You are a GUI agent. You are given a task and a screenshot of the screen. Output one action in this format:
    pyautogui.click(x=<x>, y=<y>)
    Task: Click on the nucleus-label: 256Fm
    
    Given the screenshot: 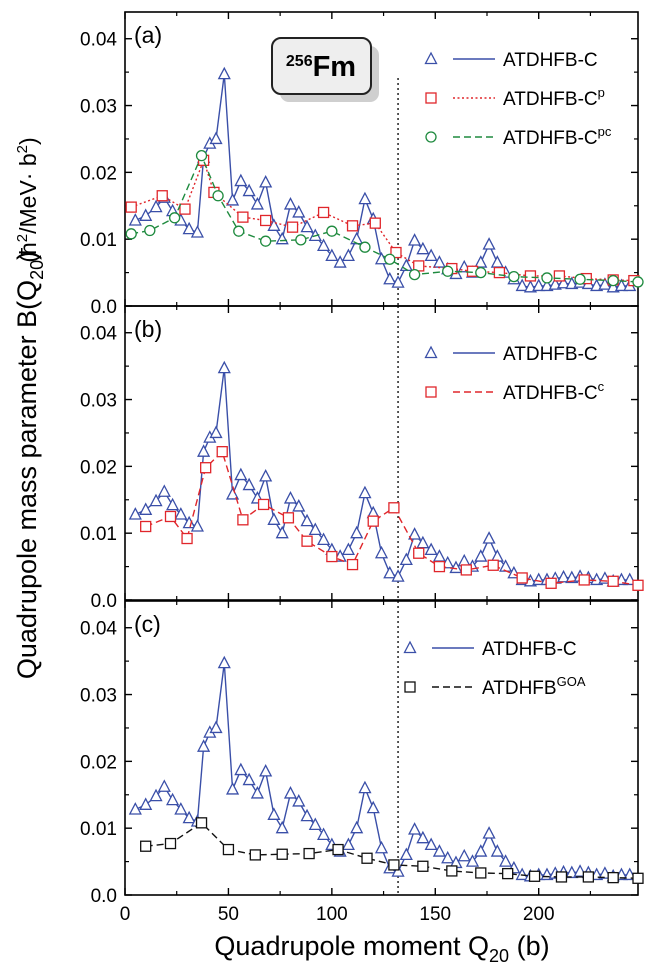 What is the action you would take?
    pyautogui.click(x=325, y=69)
    